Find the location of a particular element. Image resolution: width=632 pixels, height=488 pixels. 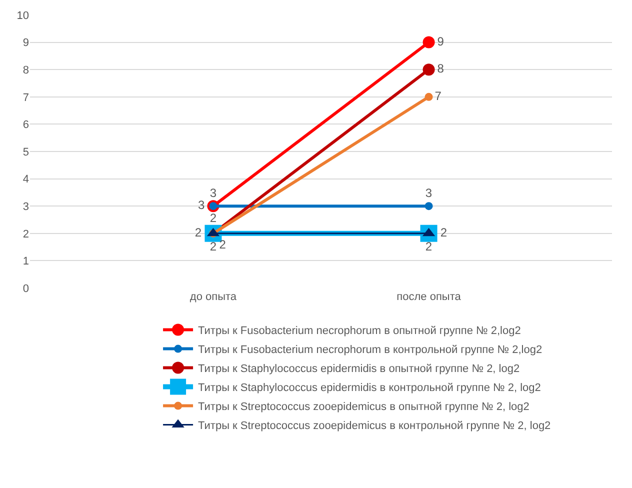

y-tick-label: 7 is located at coordinates (25, 98).